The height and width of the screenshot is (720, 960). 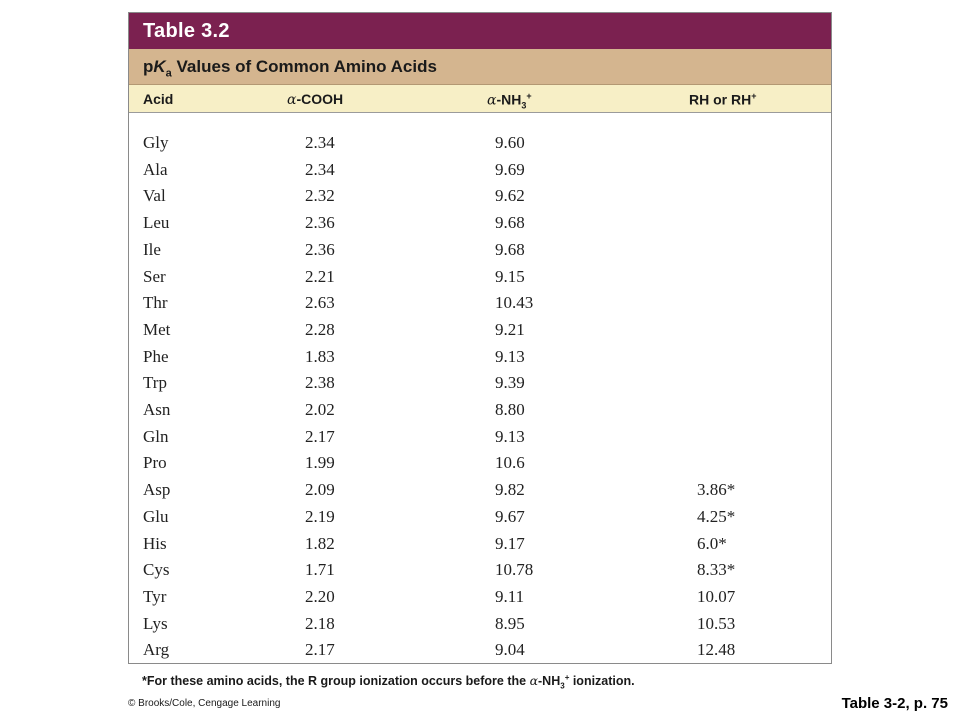 What do you see at coordinates (155, 169) in the screenshot?
I see `cell-acid: Ala` at bounding box center [155, 169].